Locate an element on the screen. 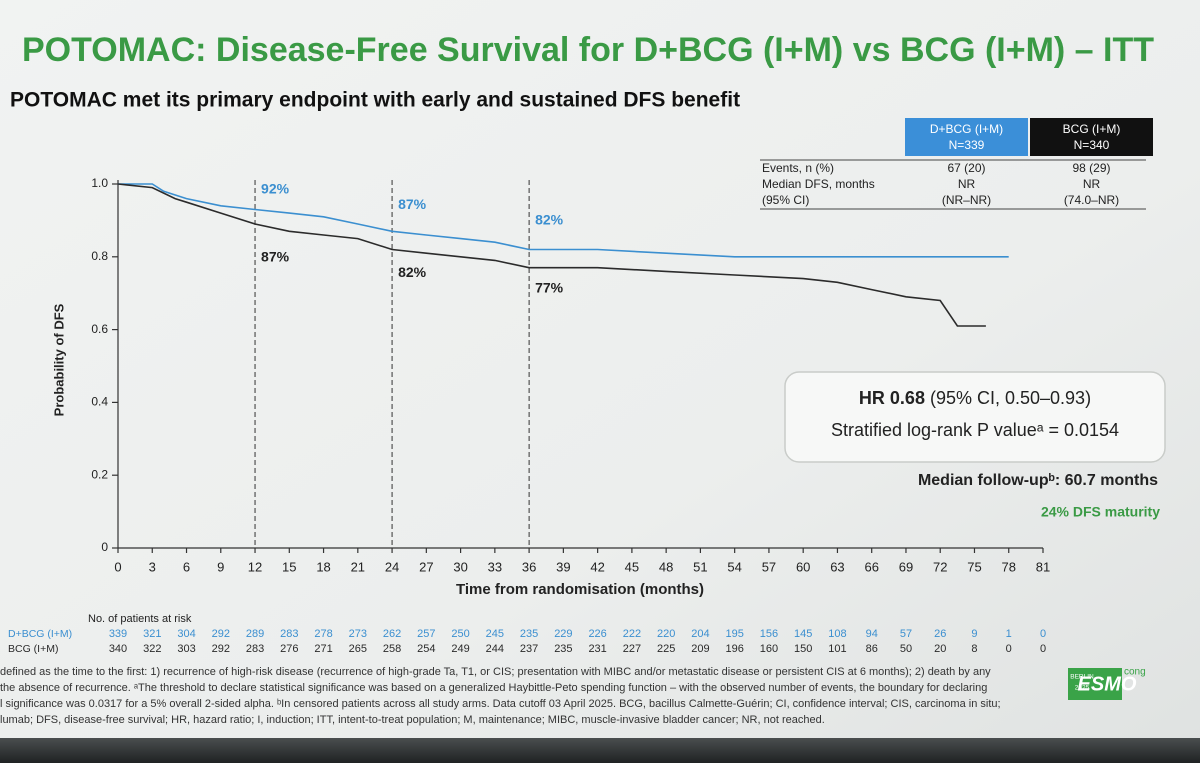  x-tick-label: 0 is located at coordinates (117, 566).